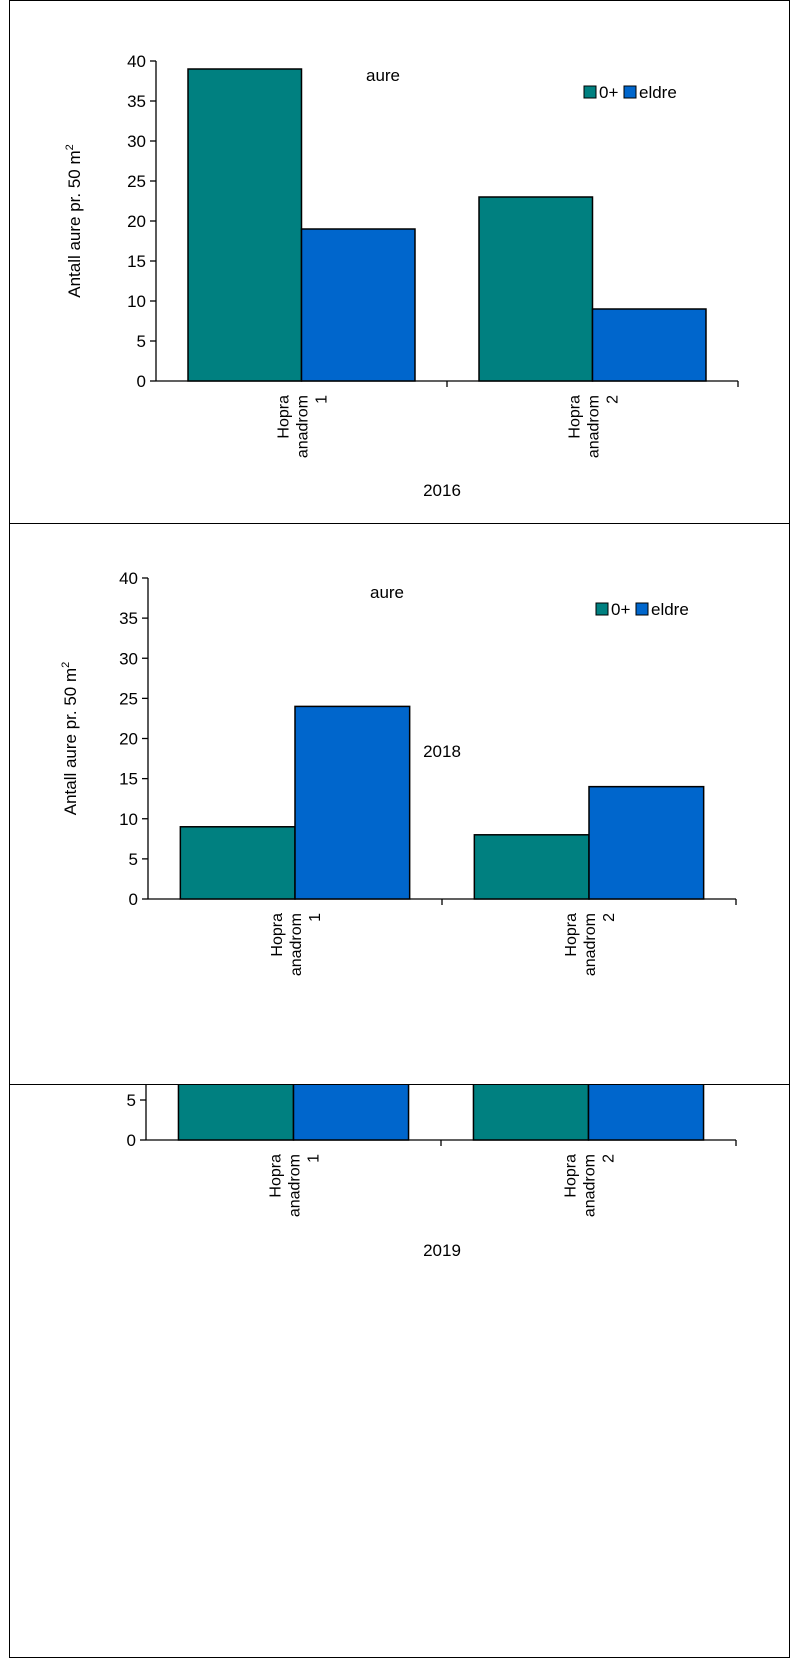  I want to click on bar-0plus-2016-cat1, so click(245, 225).